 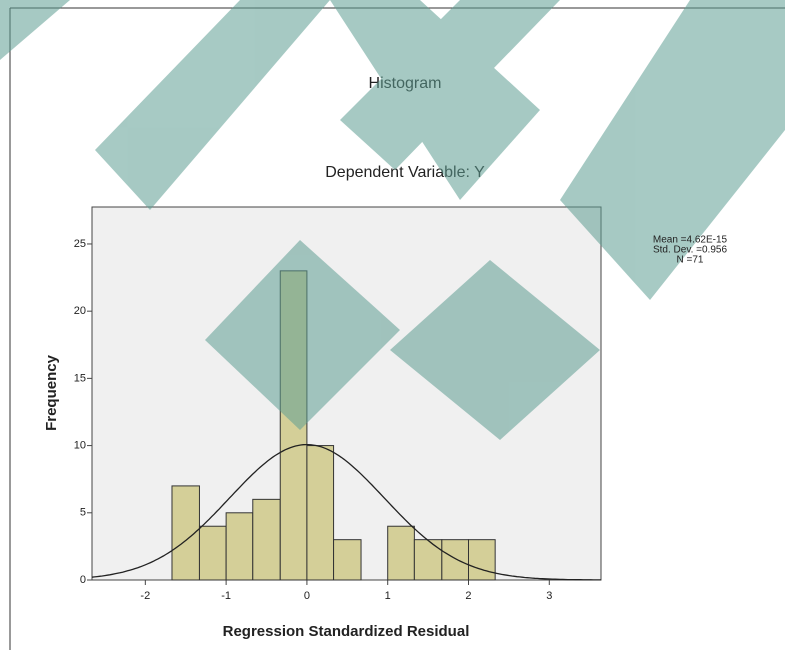 What do you see at coordinates (307, 596) in the screenshot?
I see `x-tick-label: 0` at bounding box center [307, 596].